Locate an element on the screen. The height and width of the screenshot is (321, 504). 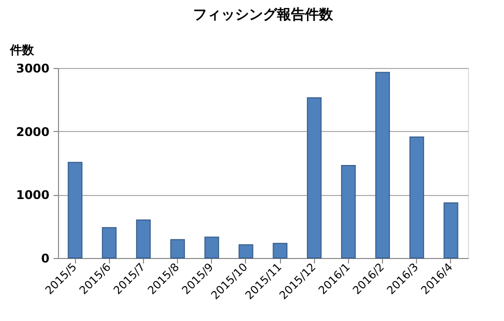
chart-title: フィッシング報告件数 is located at coordinates (263, 15).